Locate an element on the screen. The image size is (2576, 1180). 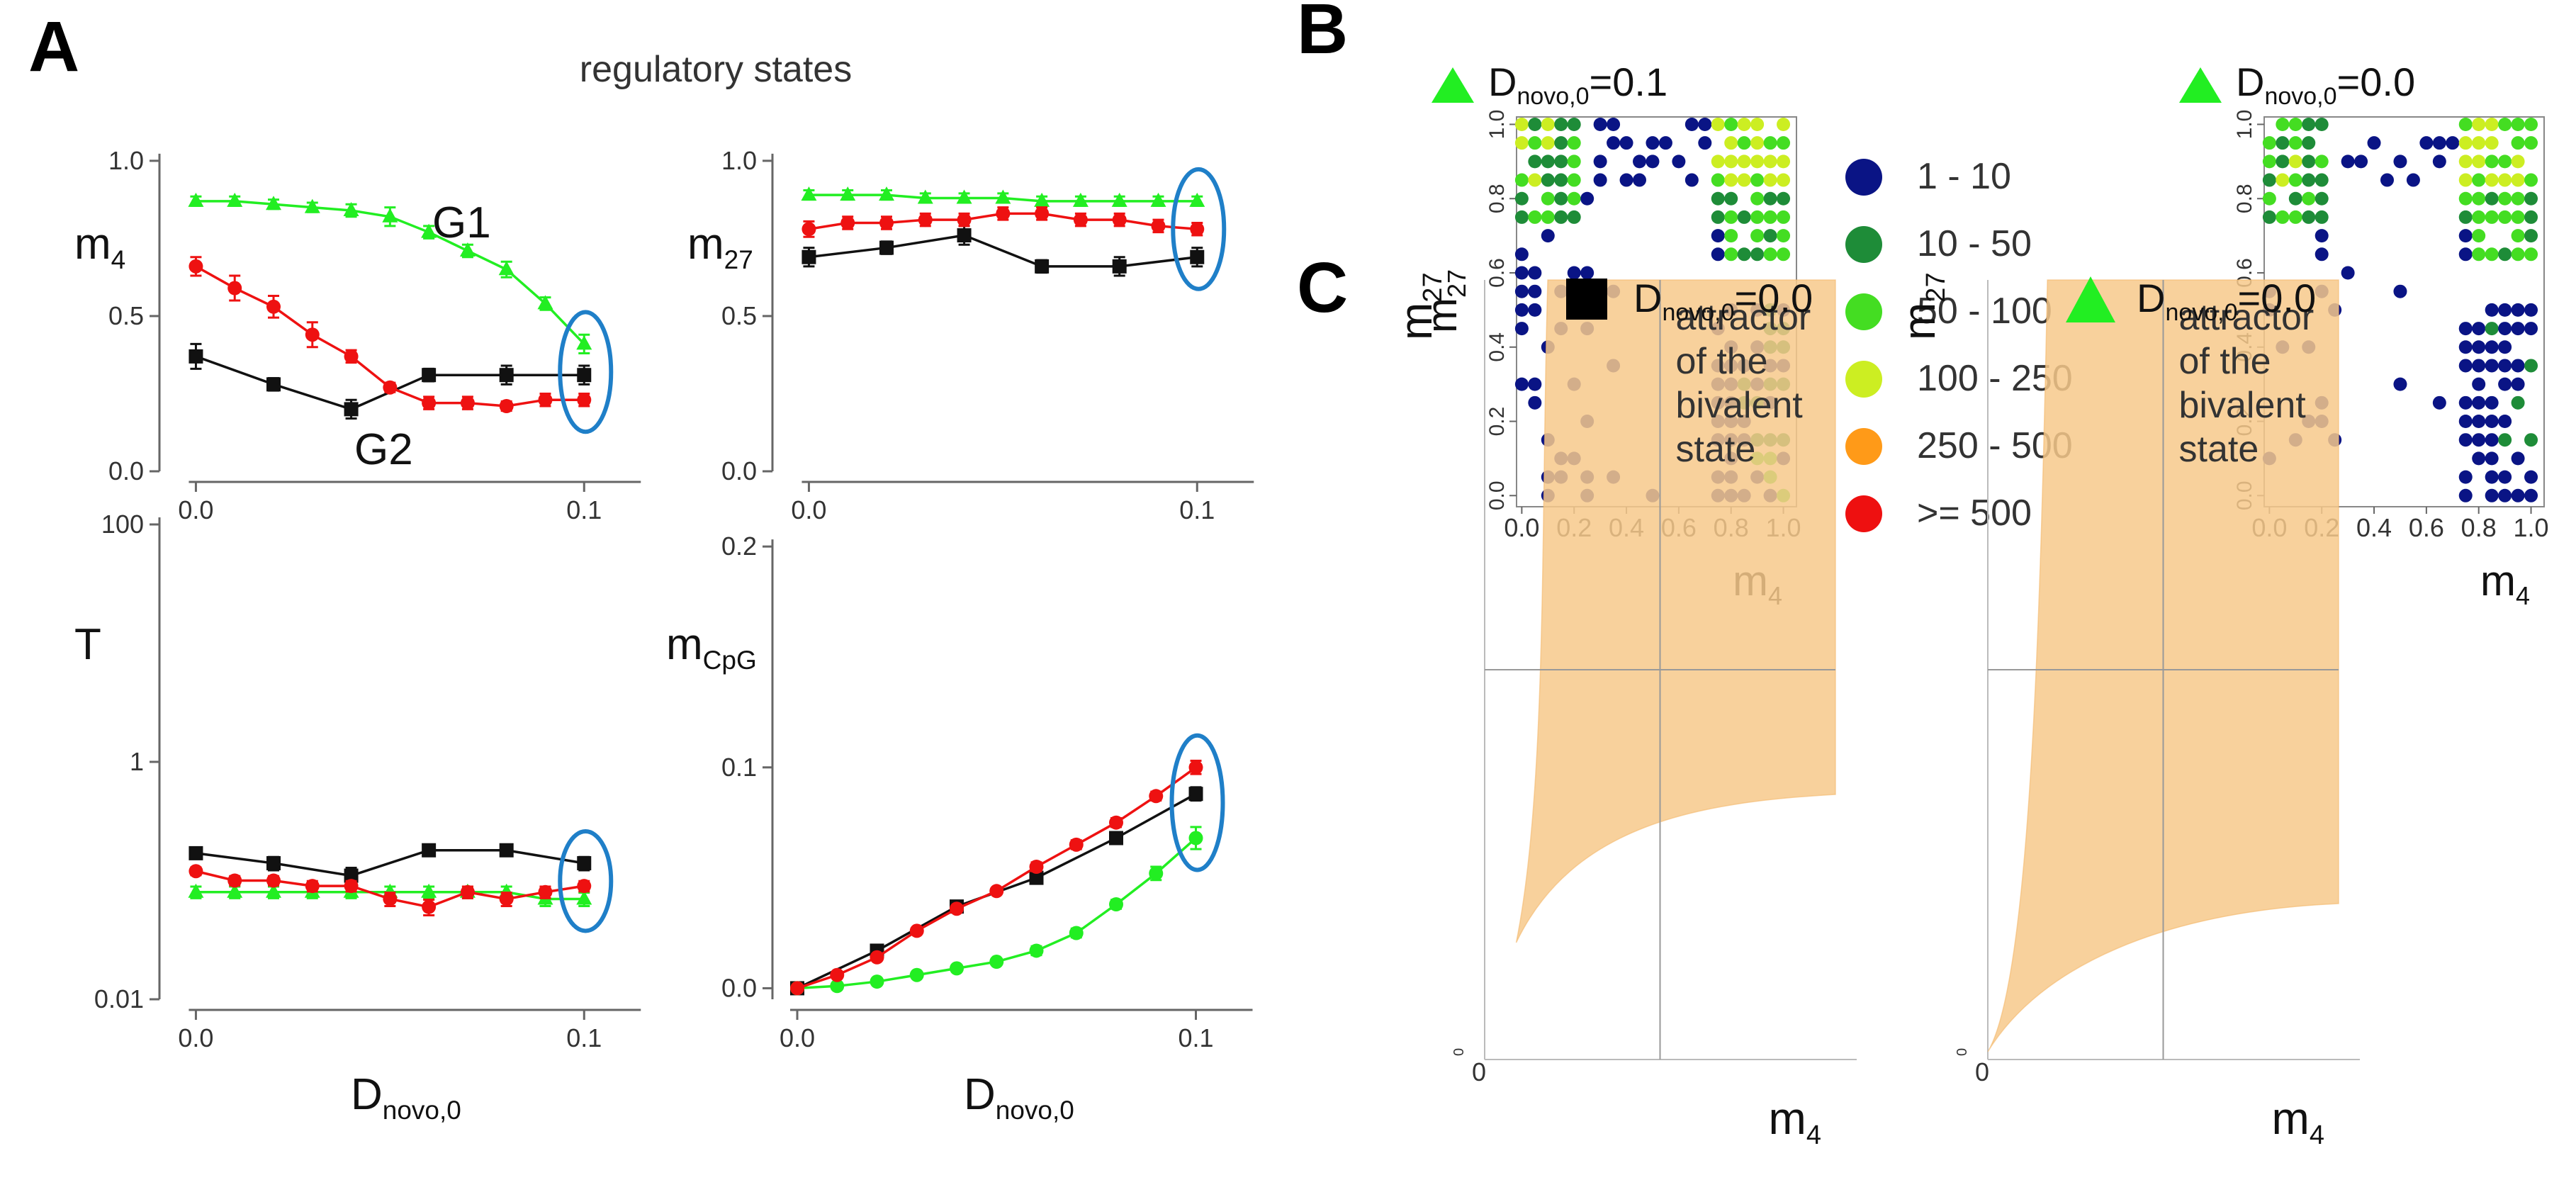
x-tick-label: 0.1 is located at coordinates (1197, 509).